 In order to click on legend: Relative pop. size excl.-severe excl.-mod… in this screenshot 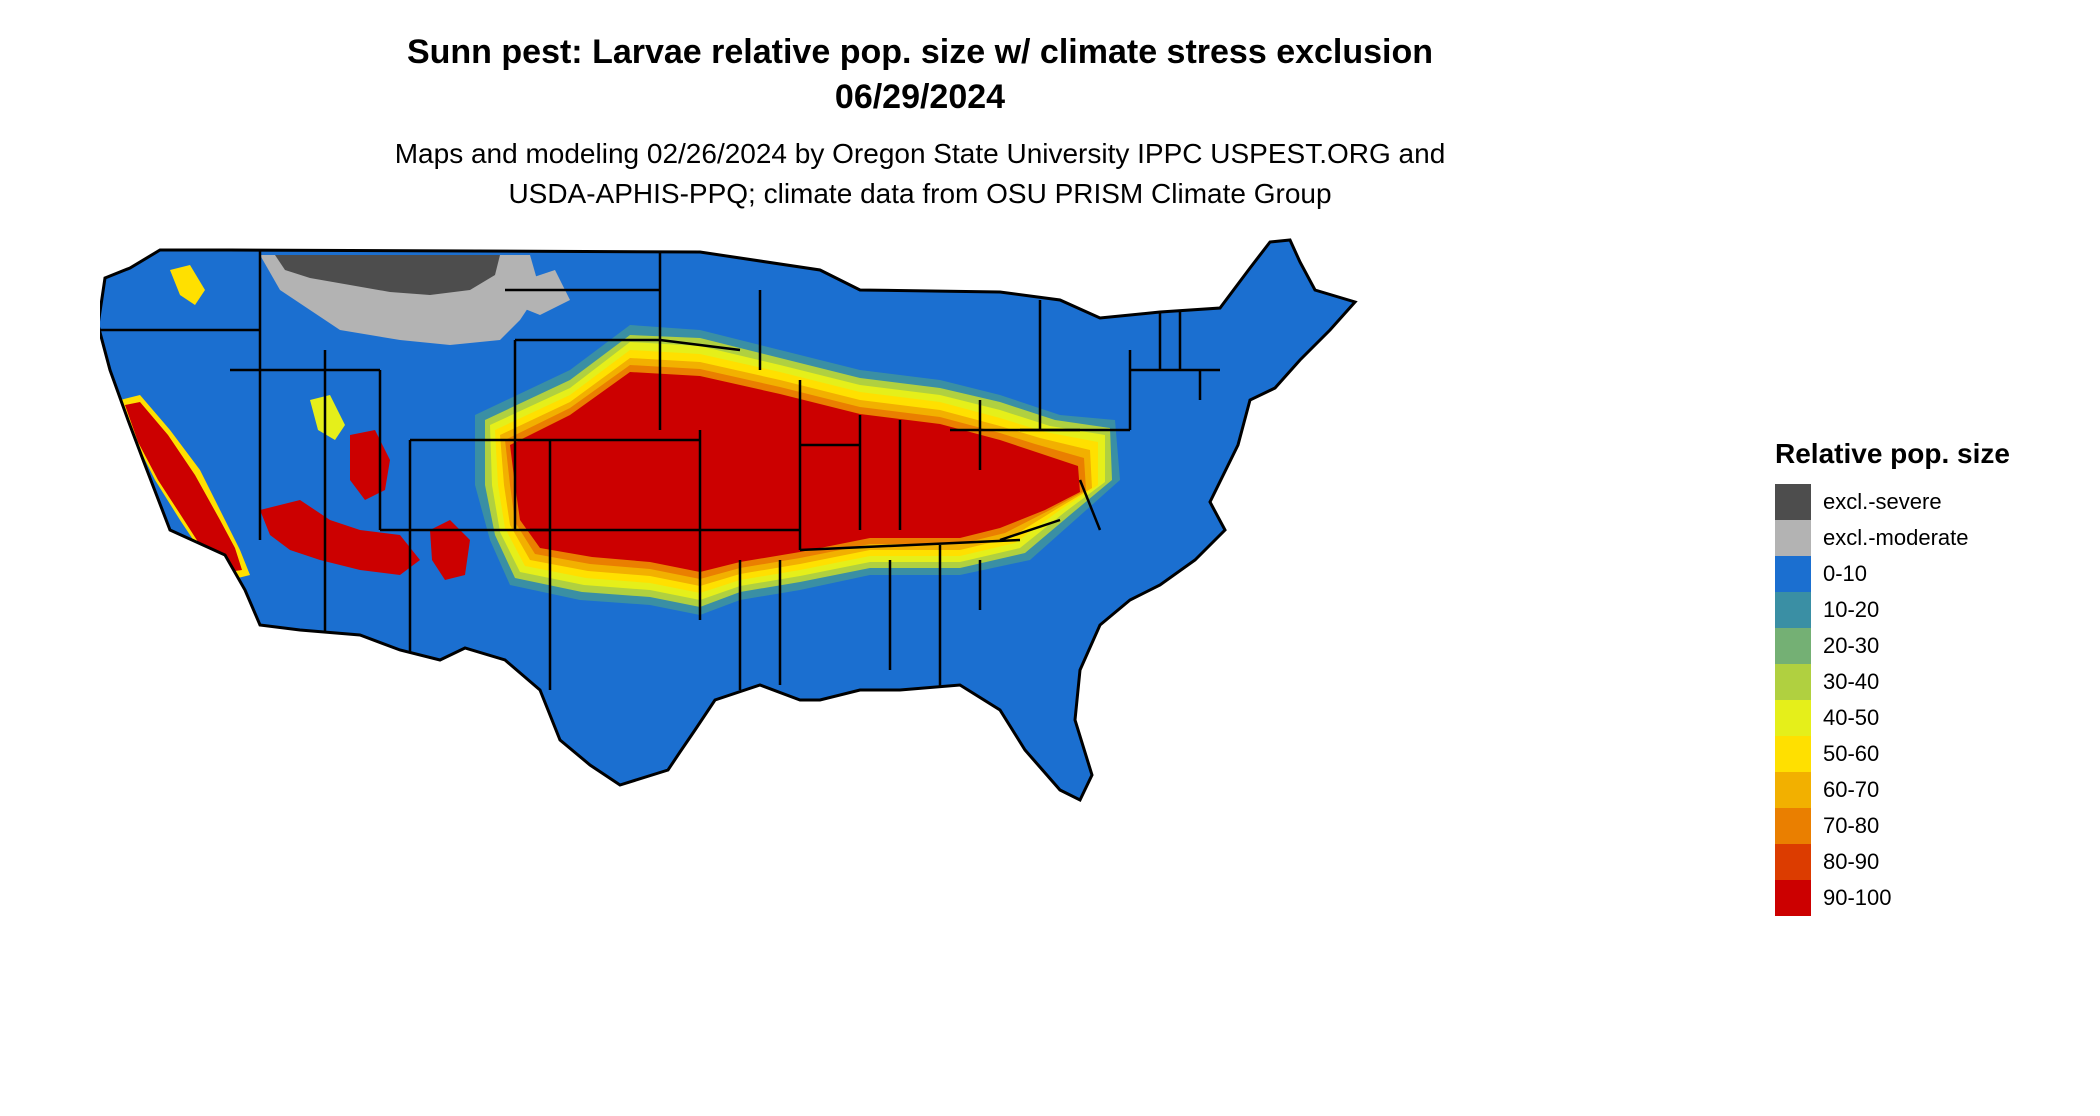, I will do `click(1892, 677)`.